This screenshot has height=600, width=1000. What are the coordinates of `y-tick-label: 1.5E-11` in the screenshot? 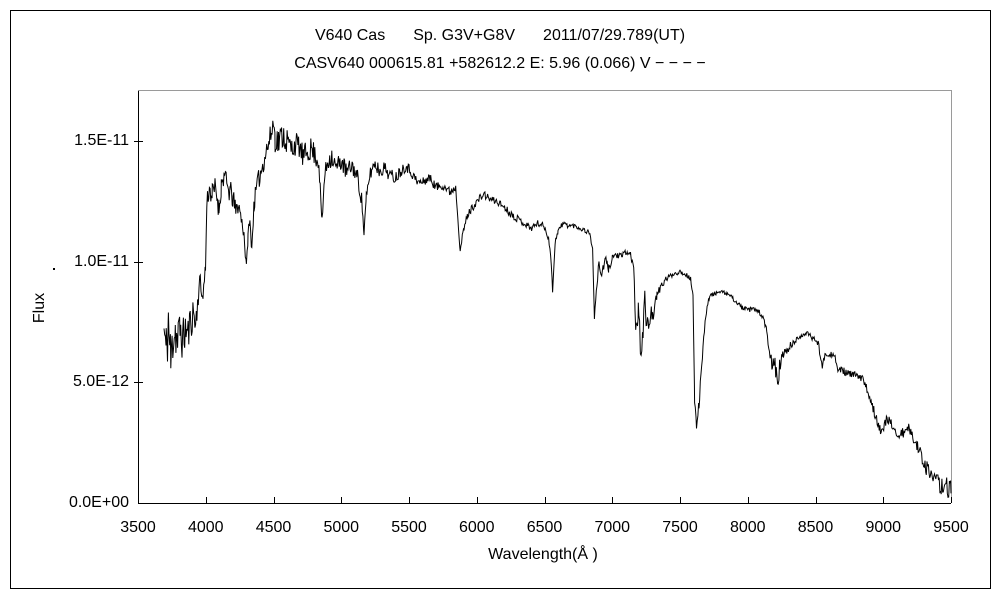 It's located at (101, 141).